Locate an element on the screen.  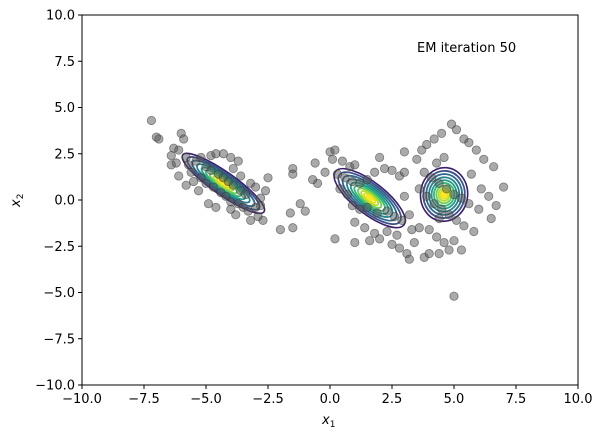
y-tick-label: −7.5 is located at coordinates (59, 339).